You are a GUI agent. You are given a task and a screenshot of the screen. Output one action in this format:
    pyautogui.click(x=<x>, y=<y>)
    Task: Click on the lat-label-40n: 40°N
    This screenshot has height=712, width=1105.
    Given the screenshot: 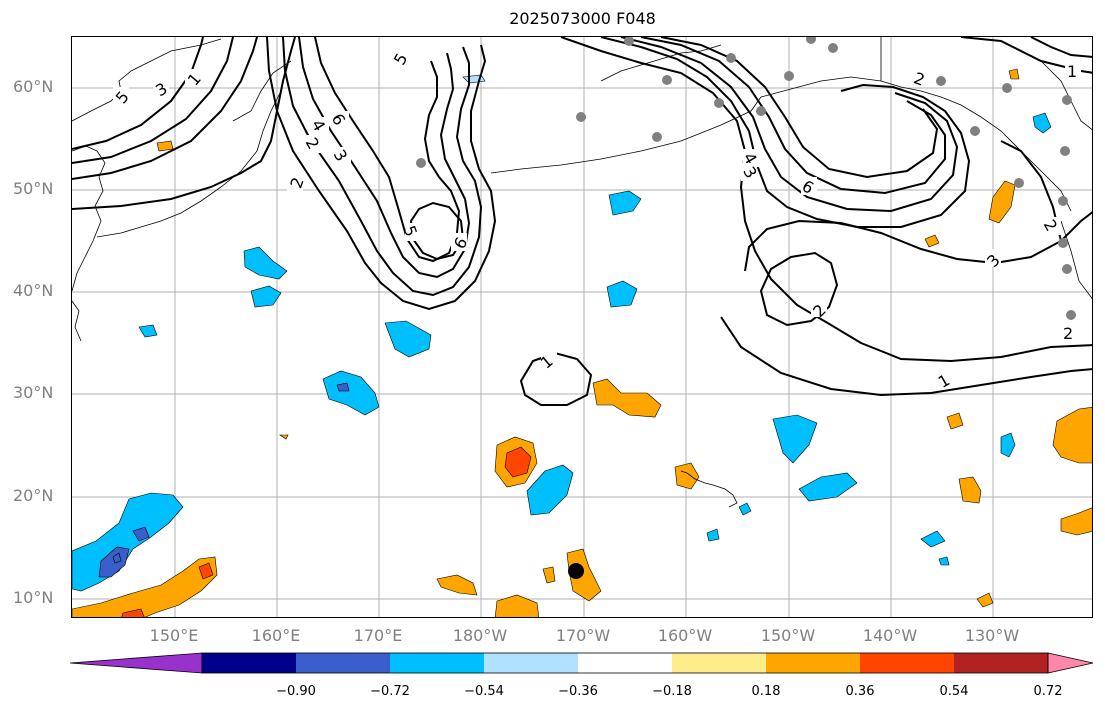 What is the action you would take?
    pyautogui.click(x=33, y=290)
    